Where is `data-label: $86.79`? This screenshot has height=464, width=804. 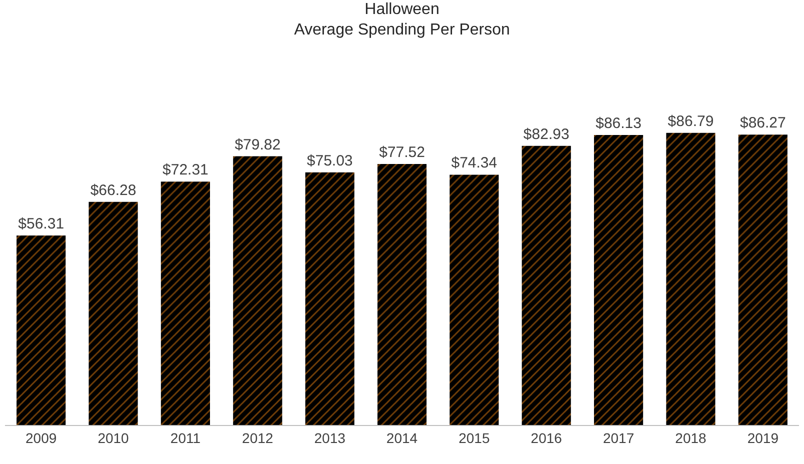 data-label: $86.79 is located at coordinates (691, 121).